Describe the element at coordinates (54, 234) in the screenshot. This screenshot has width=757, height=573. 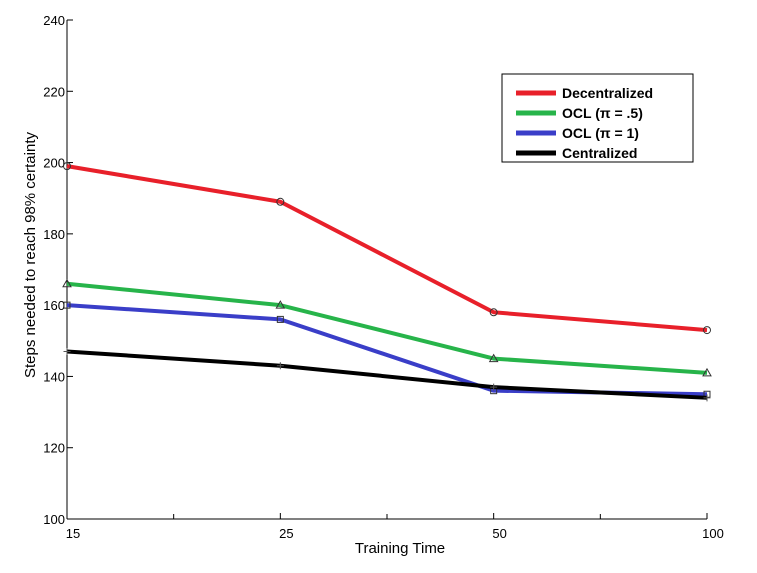
I see `y-tick-label-4: 180` at that location.